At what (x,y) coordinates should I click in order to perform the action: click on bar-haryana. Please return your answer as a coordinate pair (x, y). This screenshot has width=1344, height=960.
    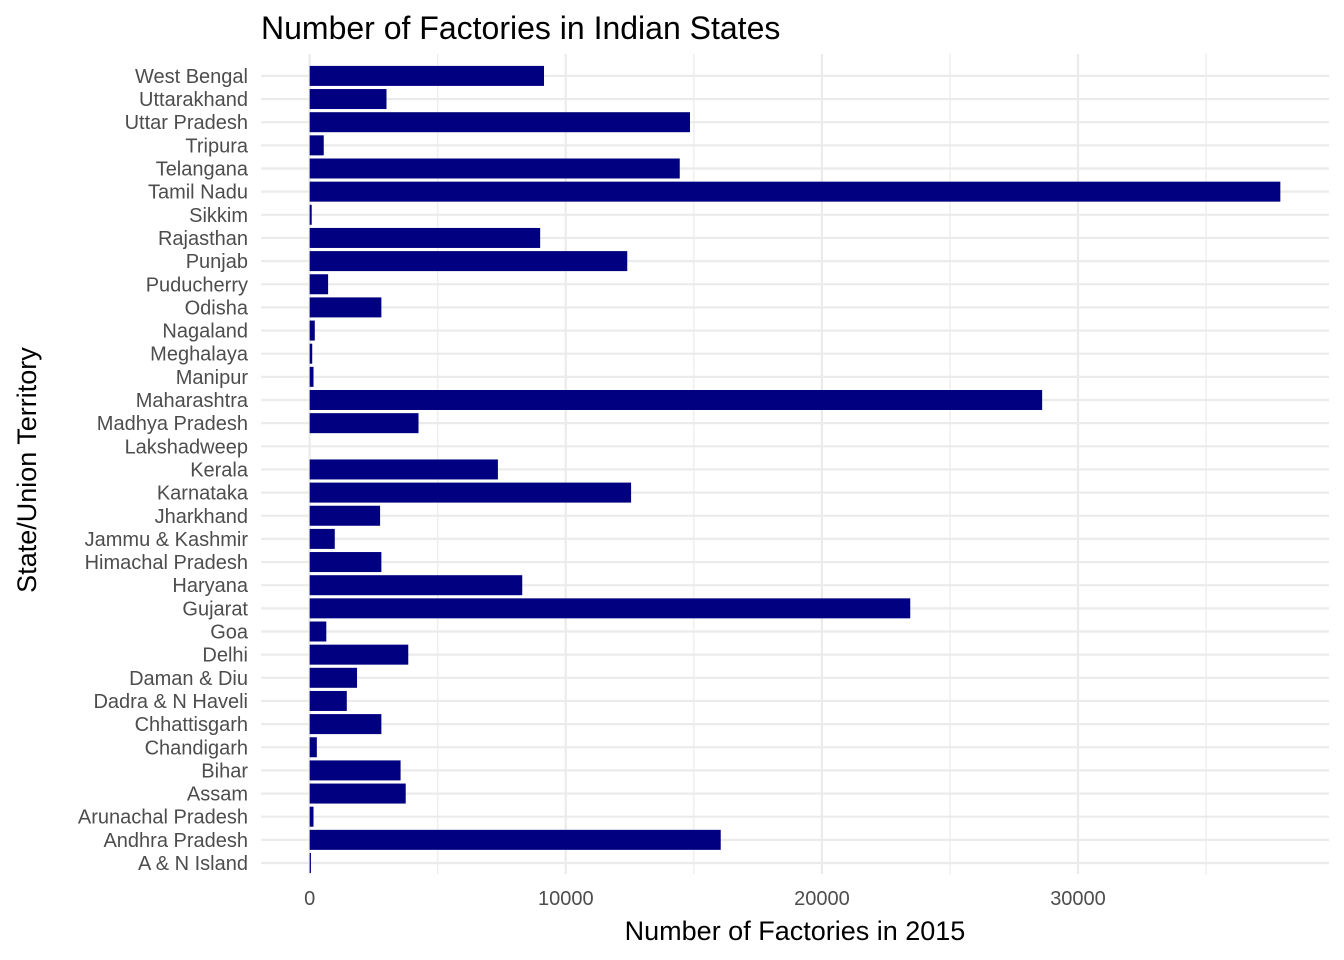
    Looking at the image, I should click on (416, 585).